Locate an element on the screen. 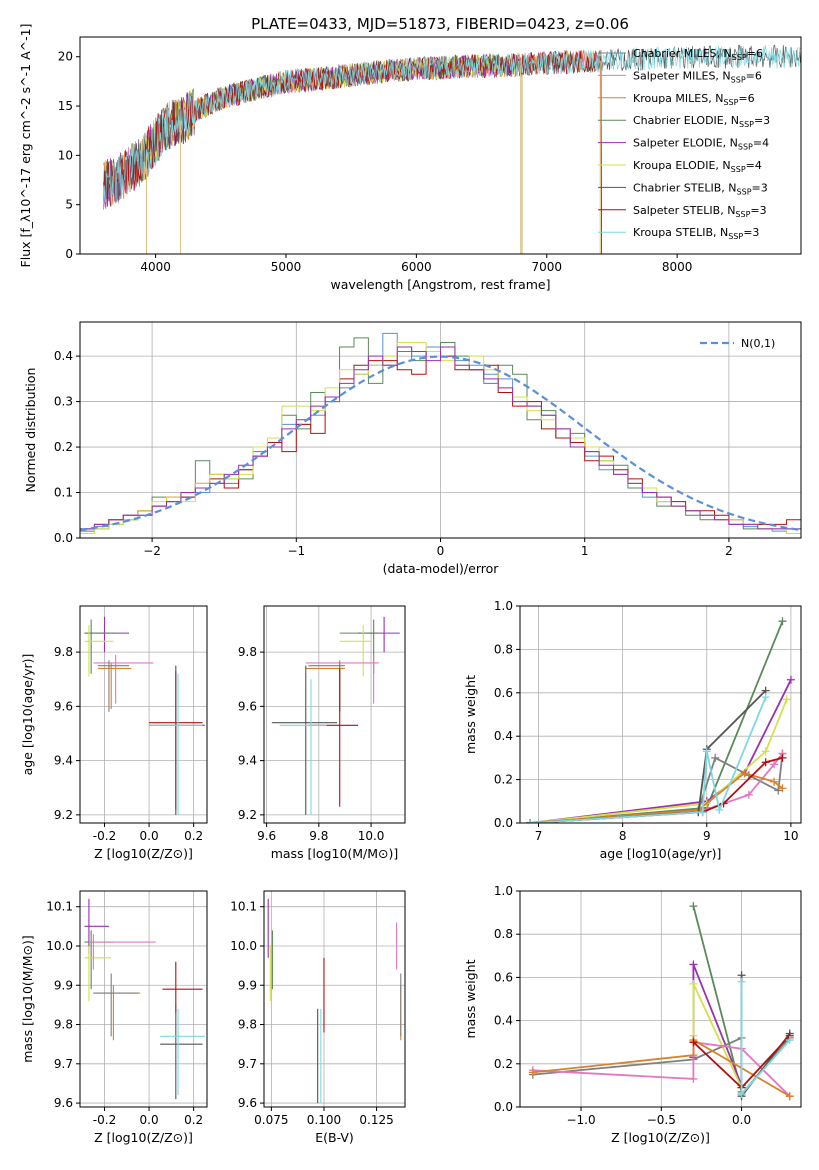 This screenshot has width=819, height=1170. x-tick-label: 9.8 is located at coordinates (318, 836).